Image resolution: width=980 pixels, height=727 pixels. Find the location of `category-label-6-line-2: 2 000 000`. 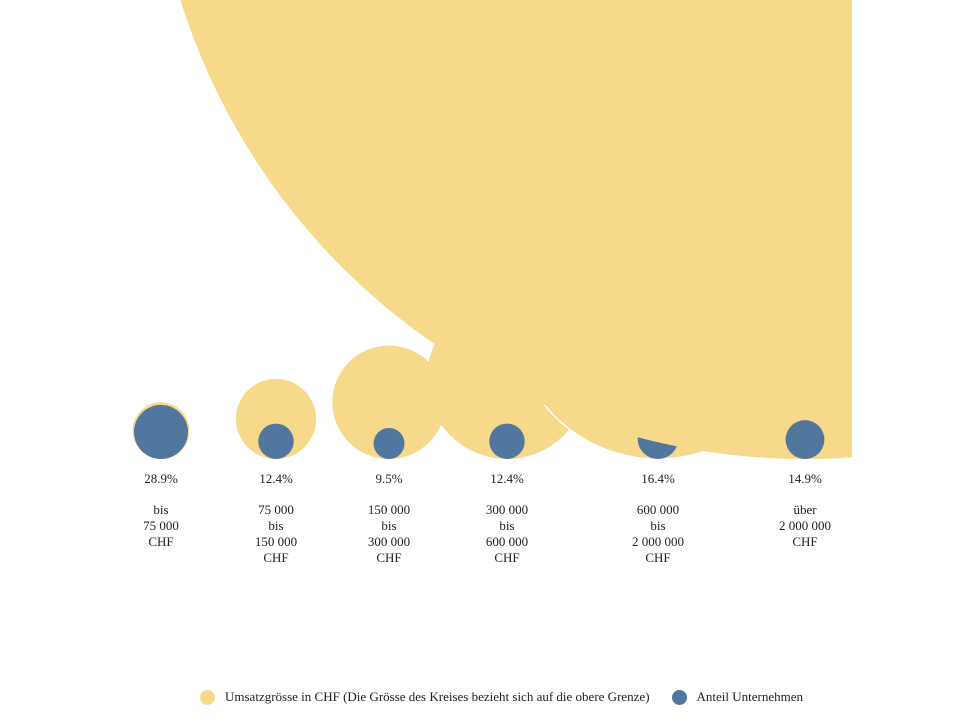

category-label-6-line-2: 2 000 000 is located at coordinates (805, 525).